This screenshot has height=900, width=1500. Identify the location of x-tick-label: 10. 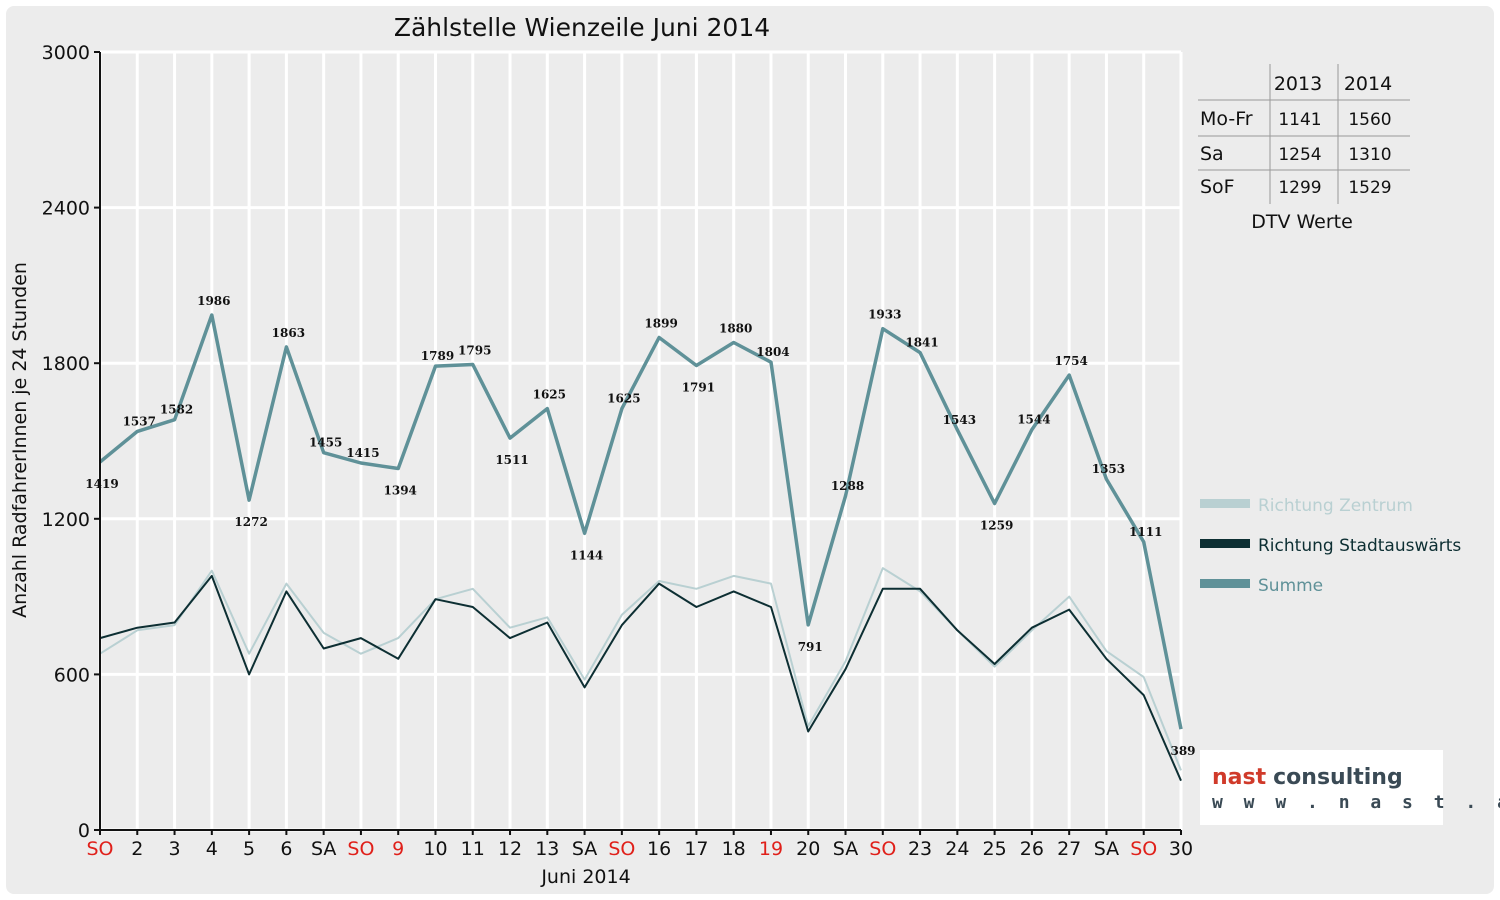
(435, 849).